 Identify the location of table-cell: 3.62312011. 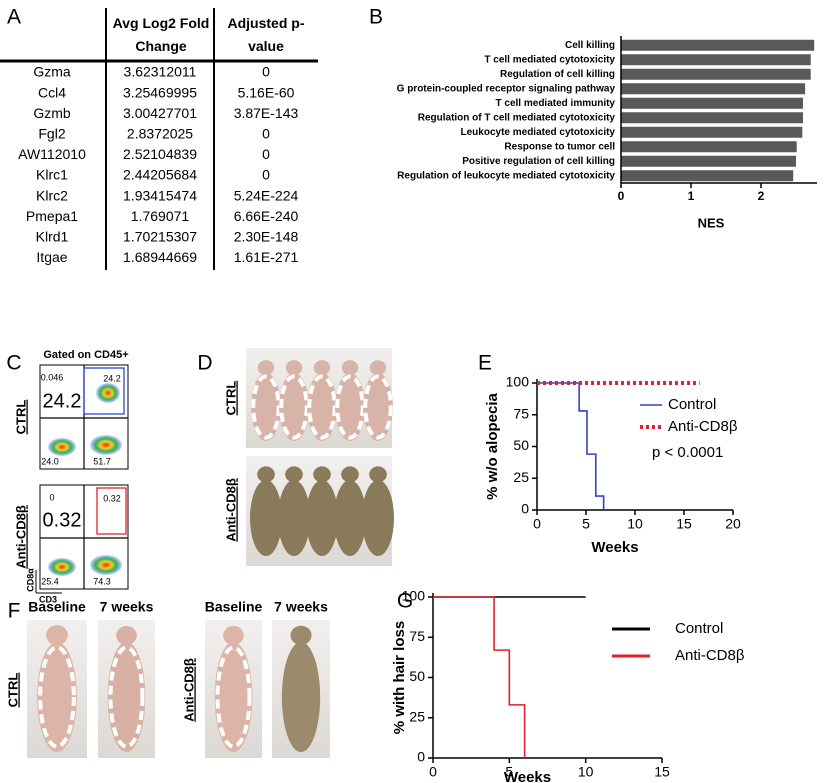
(160, 72).